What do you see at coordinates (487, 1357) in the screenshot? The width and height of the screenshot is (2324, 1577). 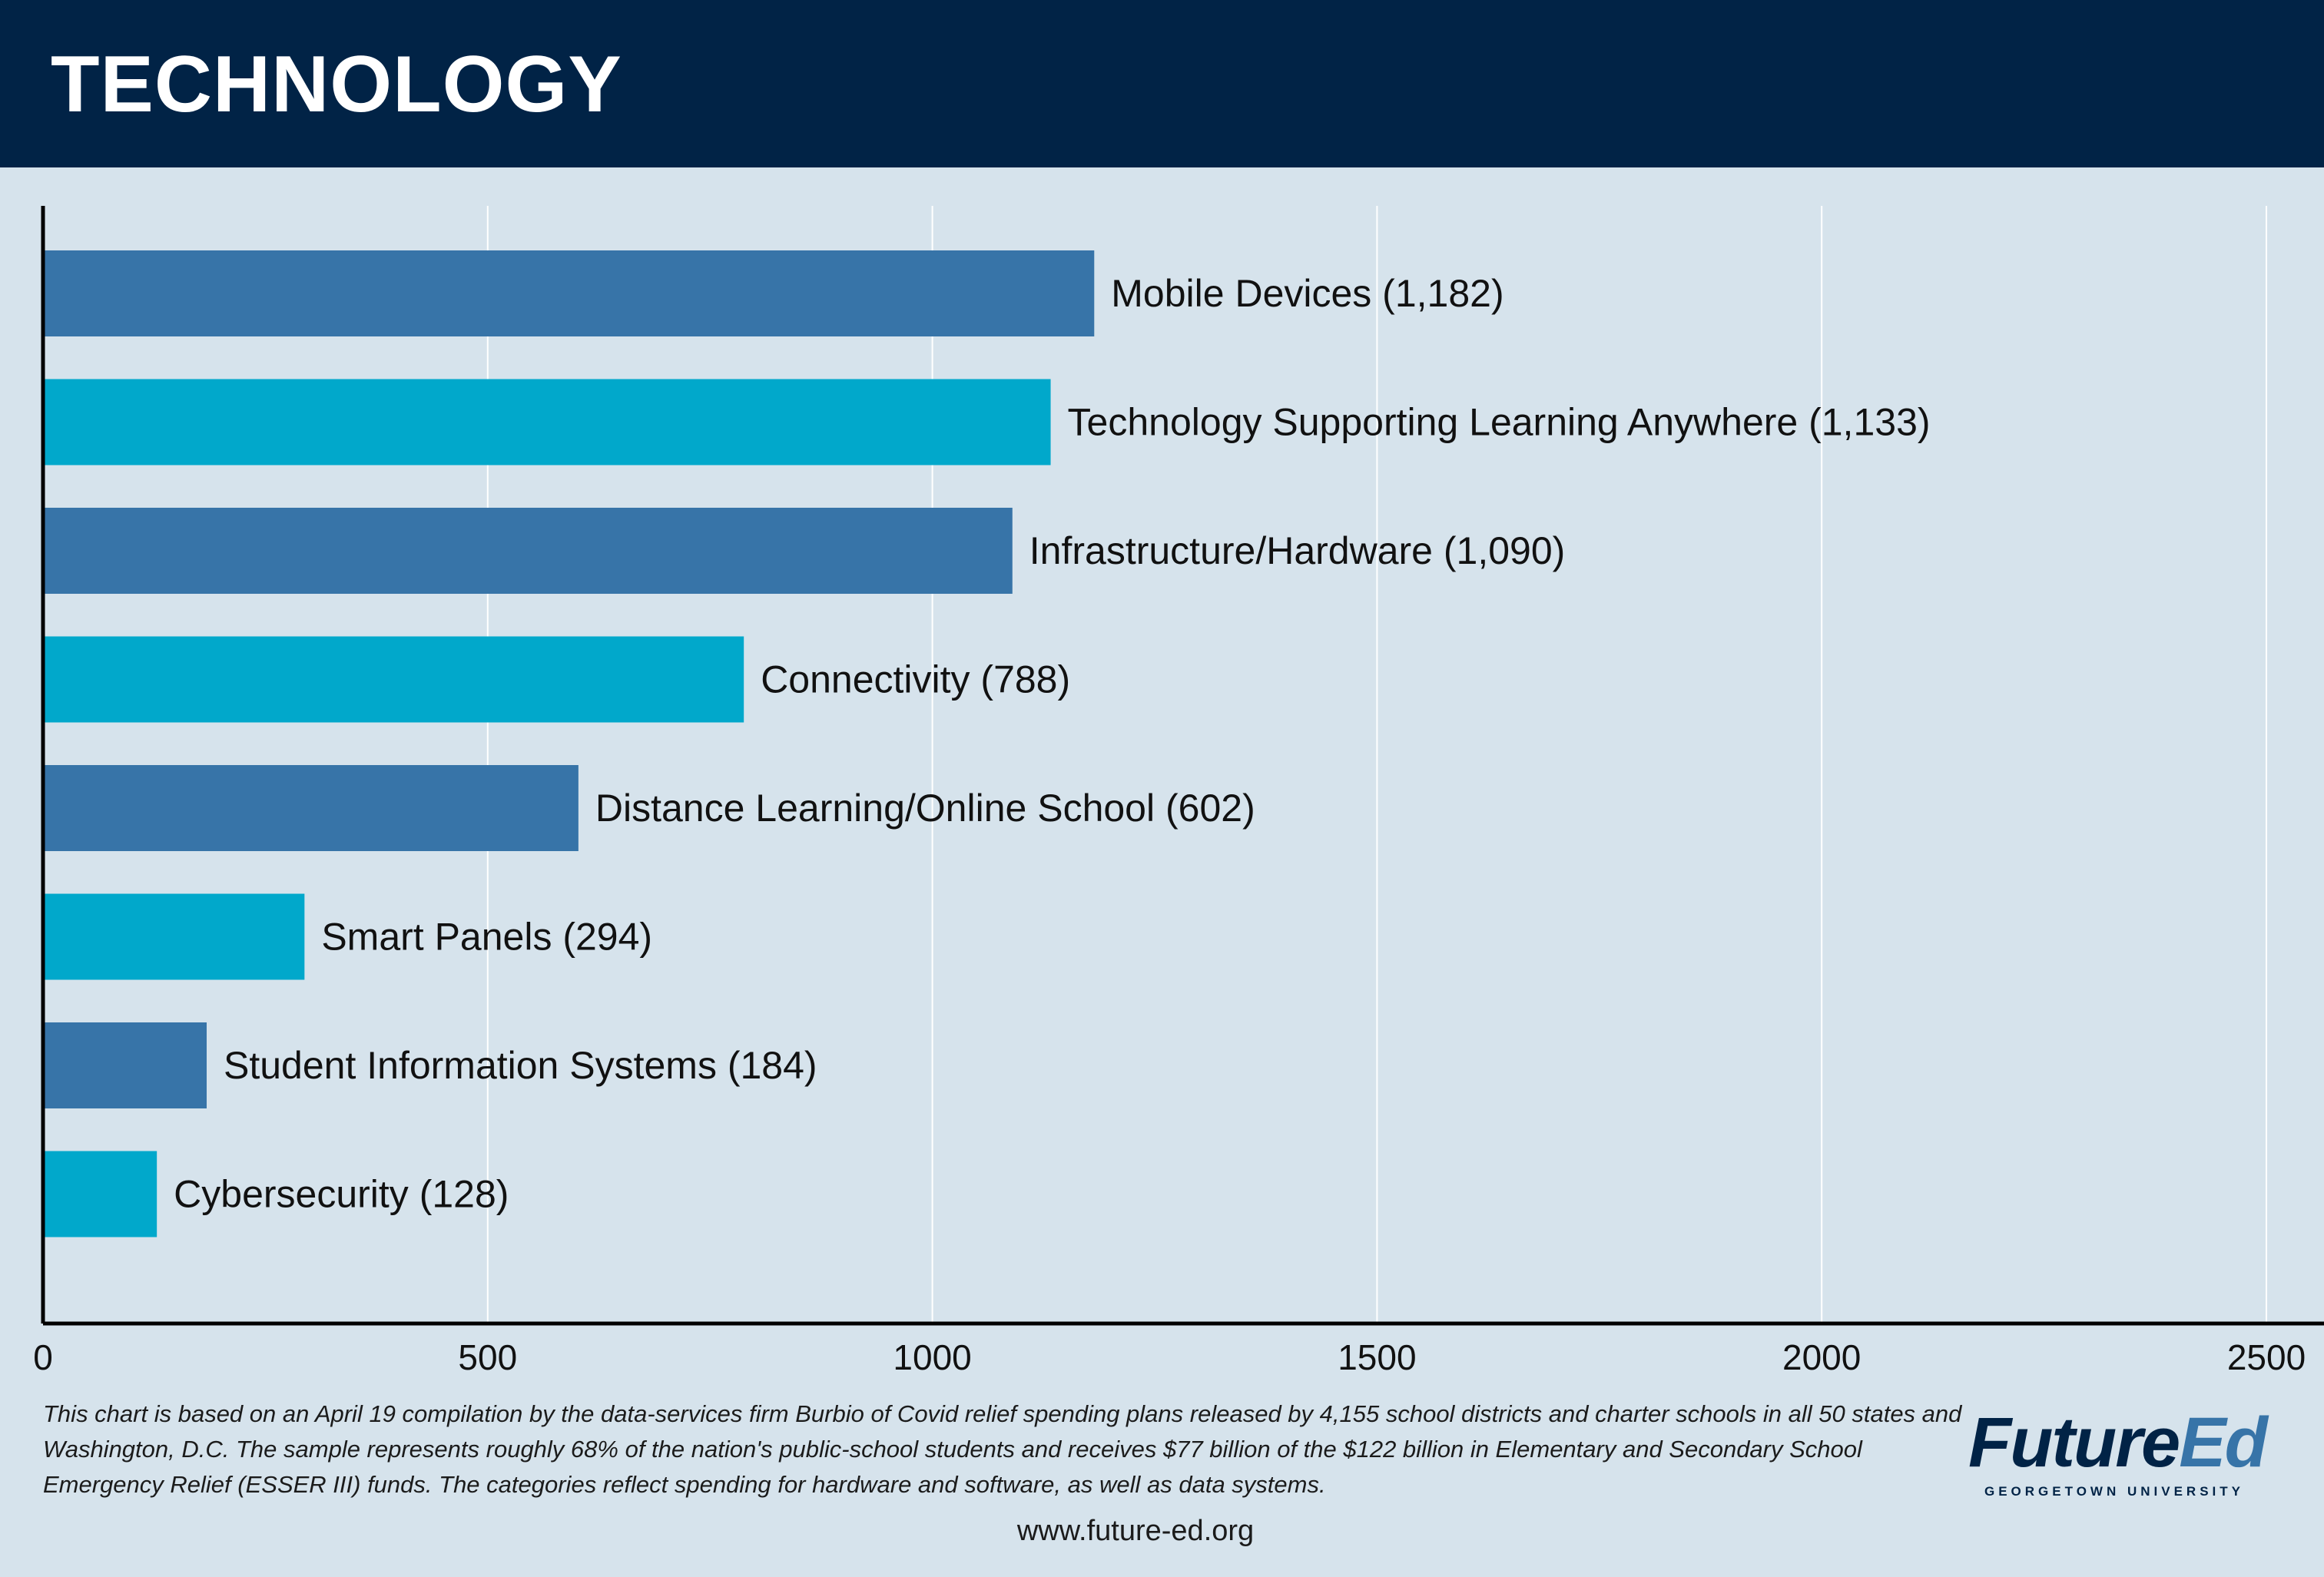 I see `x-tick-label-1: 500` at bounding box center [487, 1357].